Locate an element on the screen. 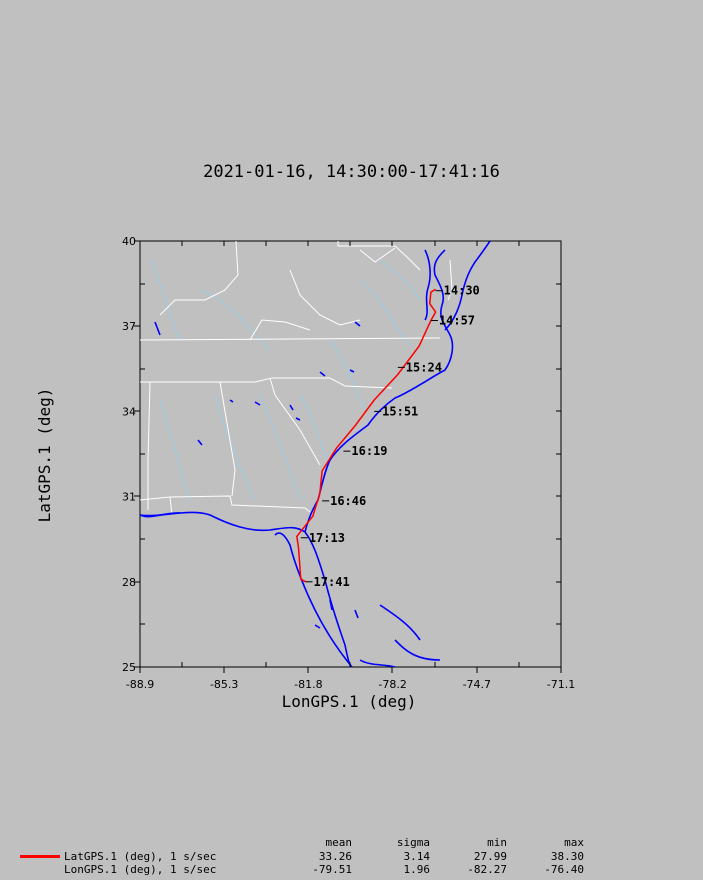 The height and width of the screenshot is (880, 703). y-tick-label: 28 is located at coordinates (129, 582).